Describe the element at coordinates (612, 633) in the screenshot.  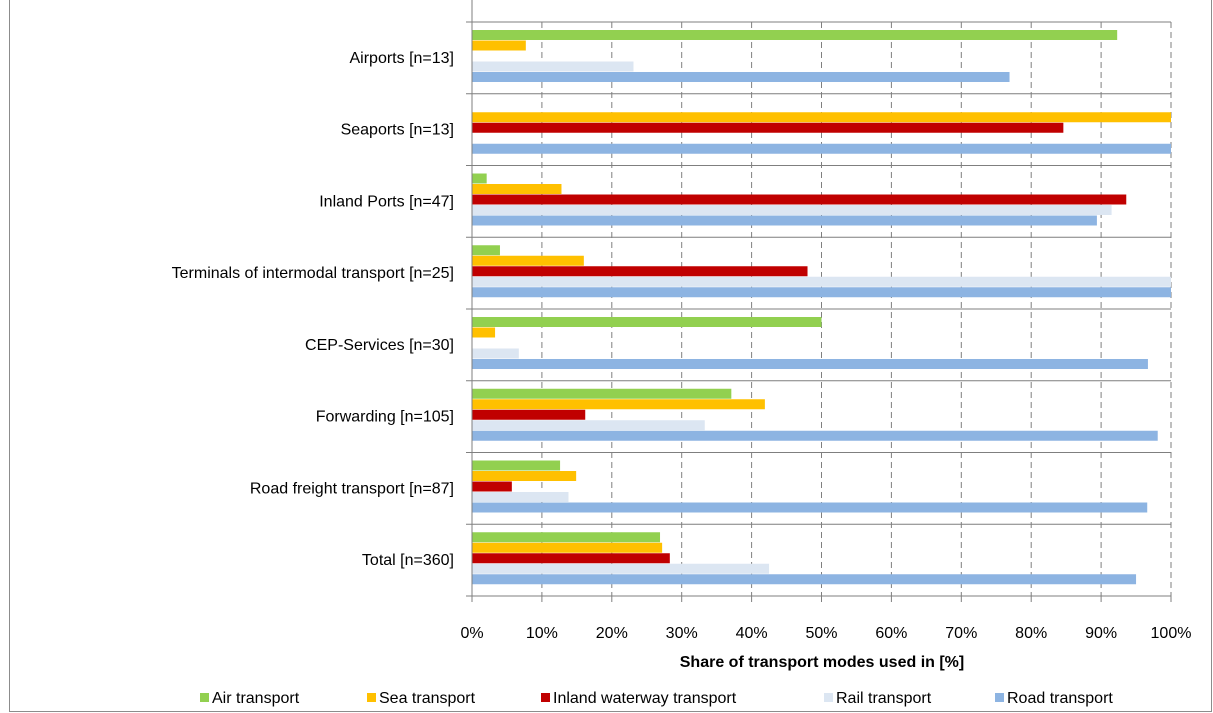
I see `x-tick-label: 20%` at that location.